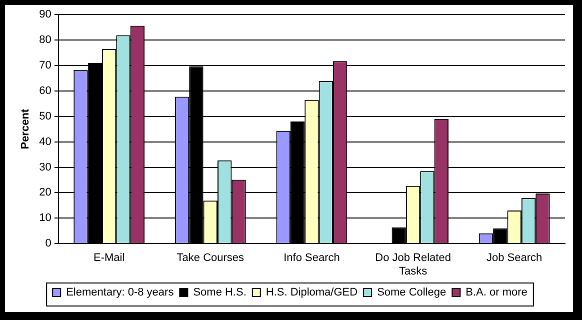 The width and height of the screenshot is (582, 320). Describe the element at coordinates (26, 129) in the screenshot. I see `y-axis-title: Percent` at that location.